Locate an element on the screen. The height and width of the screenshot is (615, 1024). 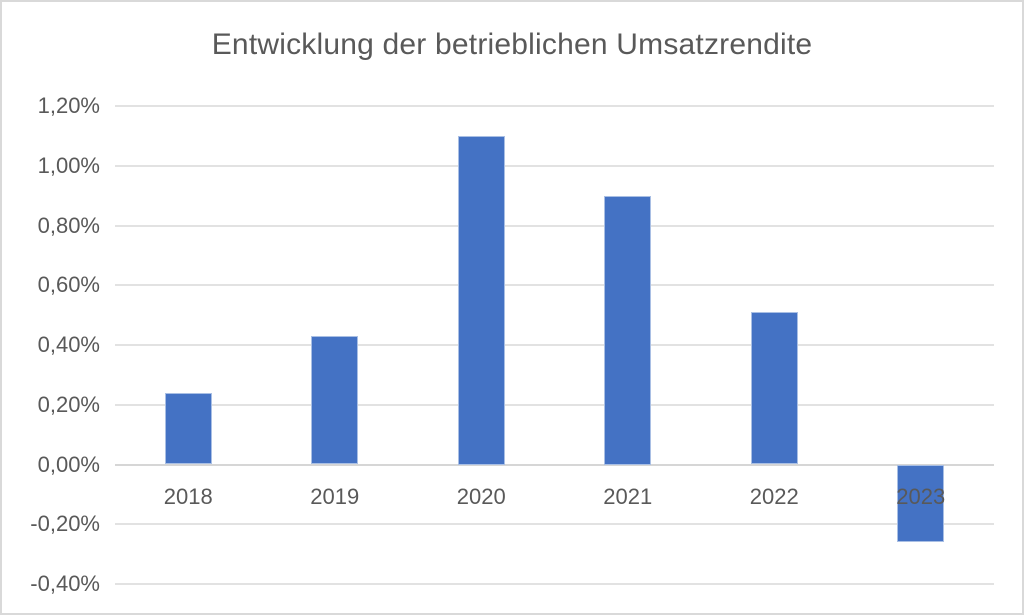
y-axis-tick-label: 1,20% is located at coordinates (68, 105).